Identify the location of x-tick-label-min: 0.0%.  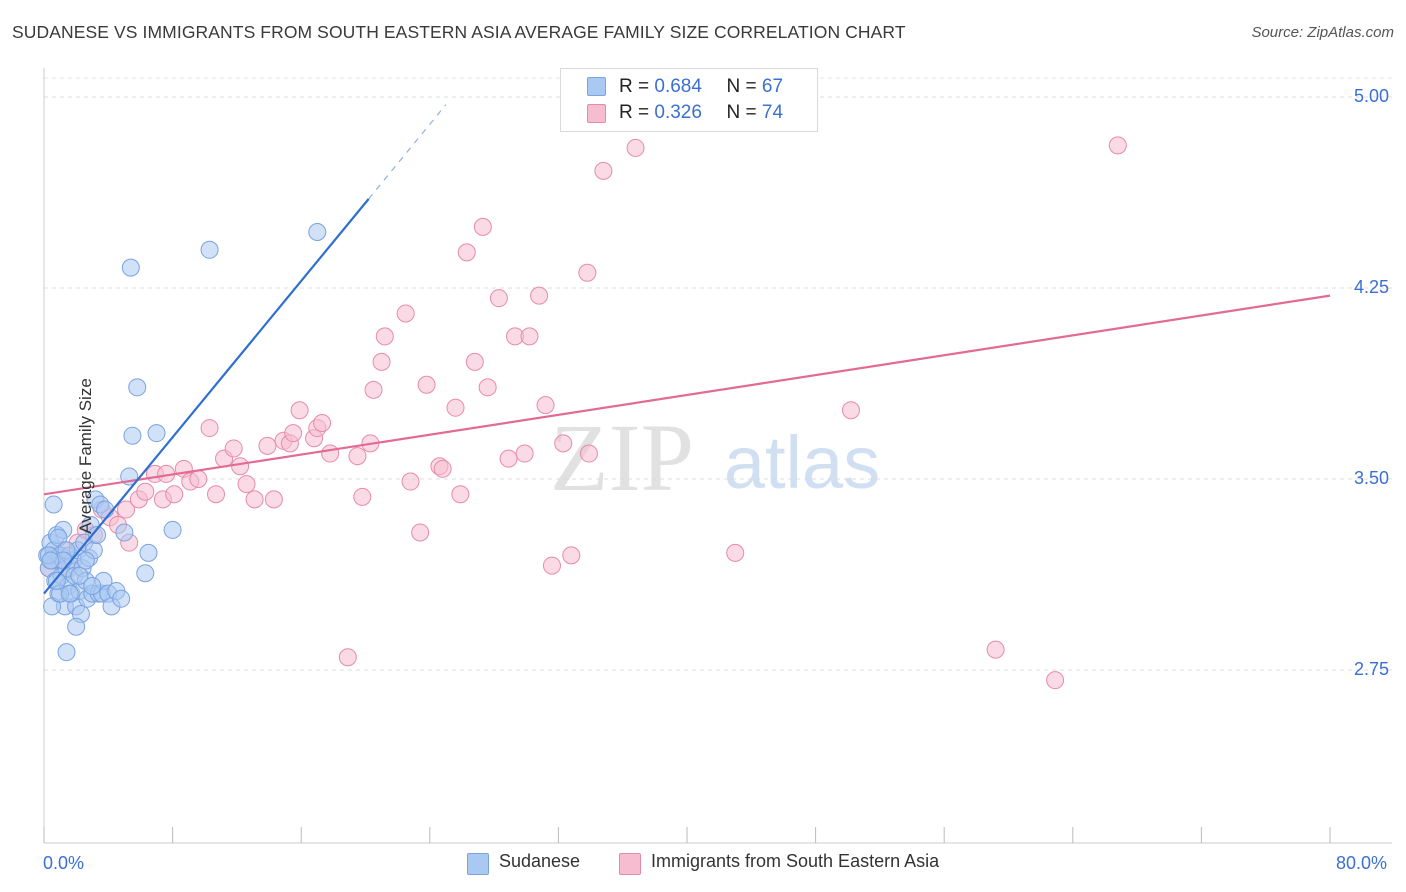
(64, 863).